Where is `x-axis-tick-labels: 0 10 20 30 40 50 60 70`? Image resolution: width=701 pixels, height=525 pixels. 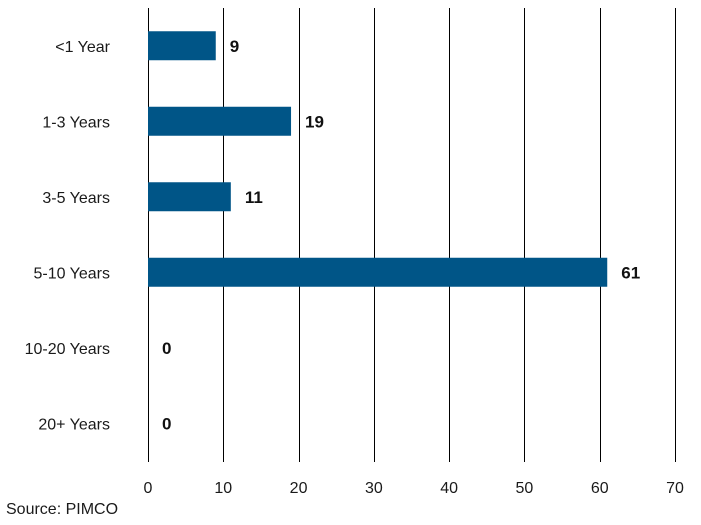
x-axis-tick-labels: 0 10 20 30 40 50 60 70 is located at coordinates (414, 488).